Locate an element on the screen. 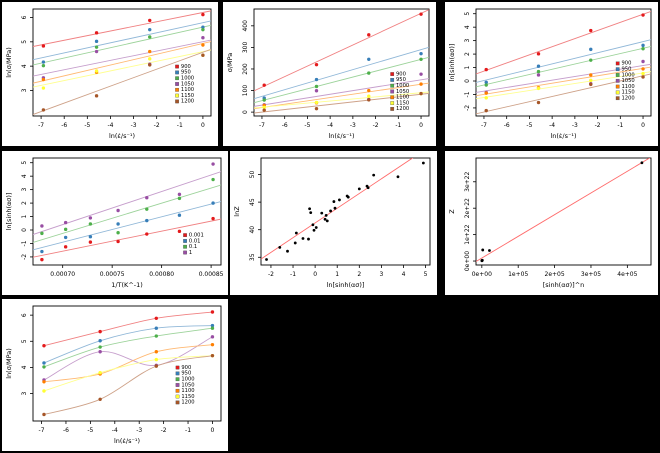  svg-text: 0.00080 is located at coordinates (161, 274).